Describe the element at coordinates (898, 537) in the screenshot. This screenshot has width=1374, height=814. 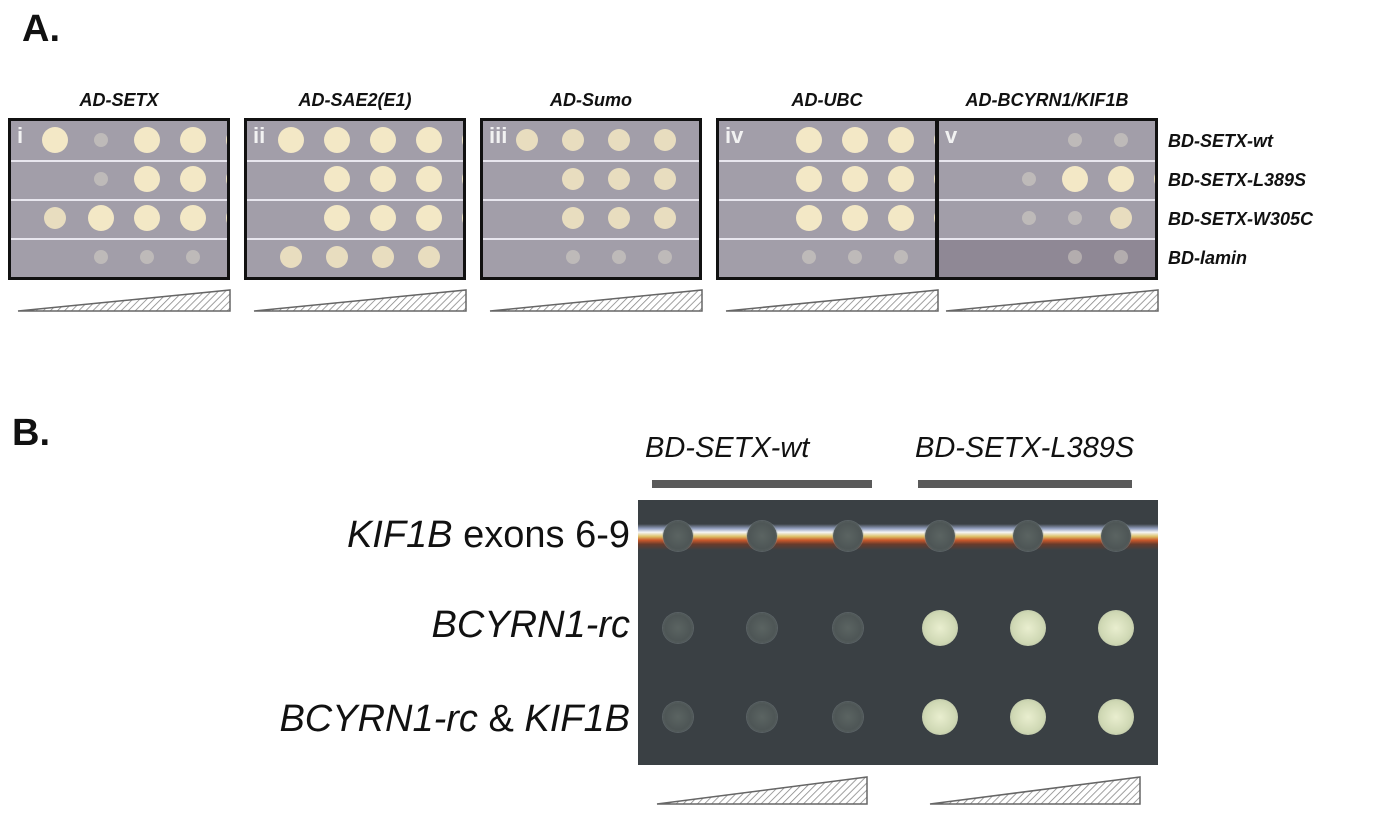
I see `plate-glare-stripe` at that location.